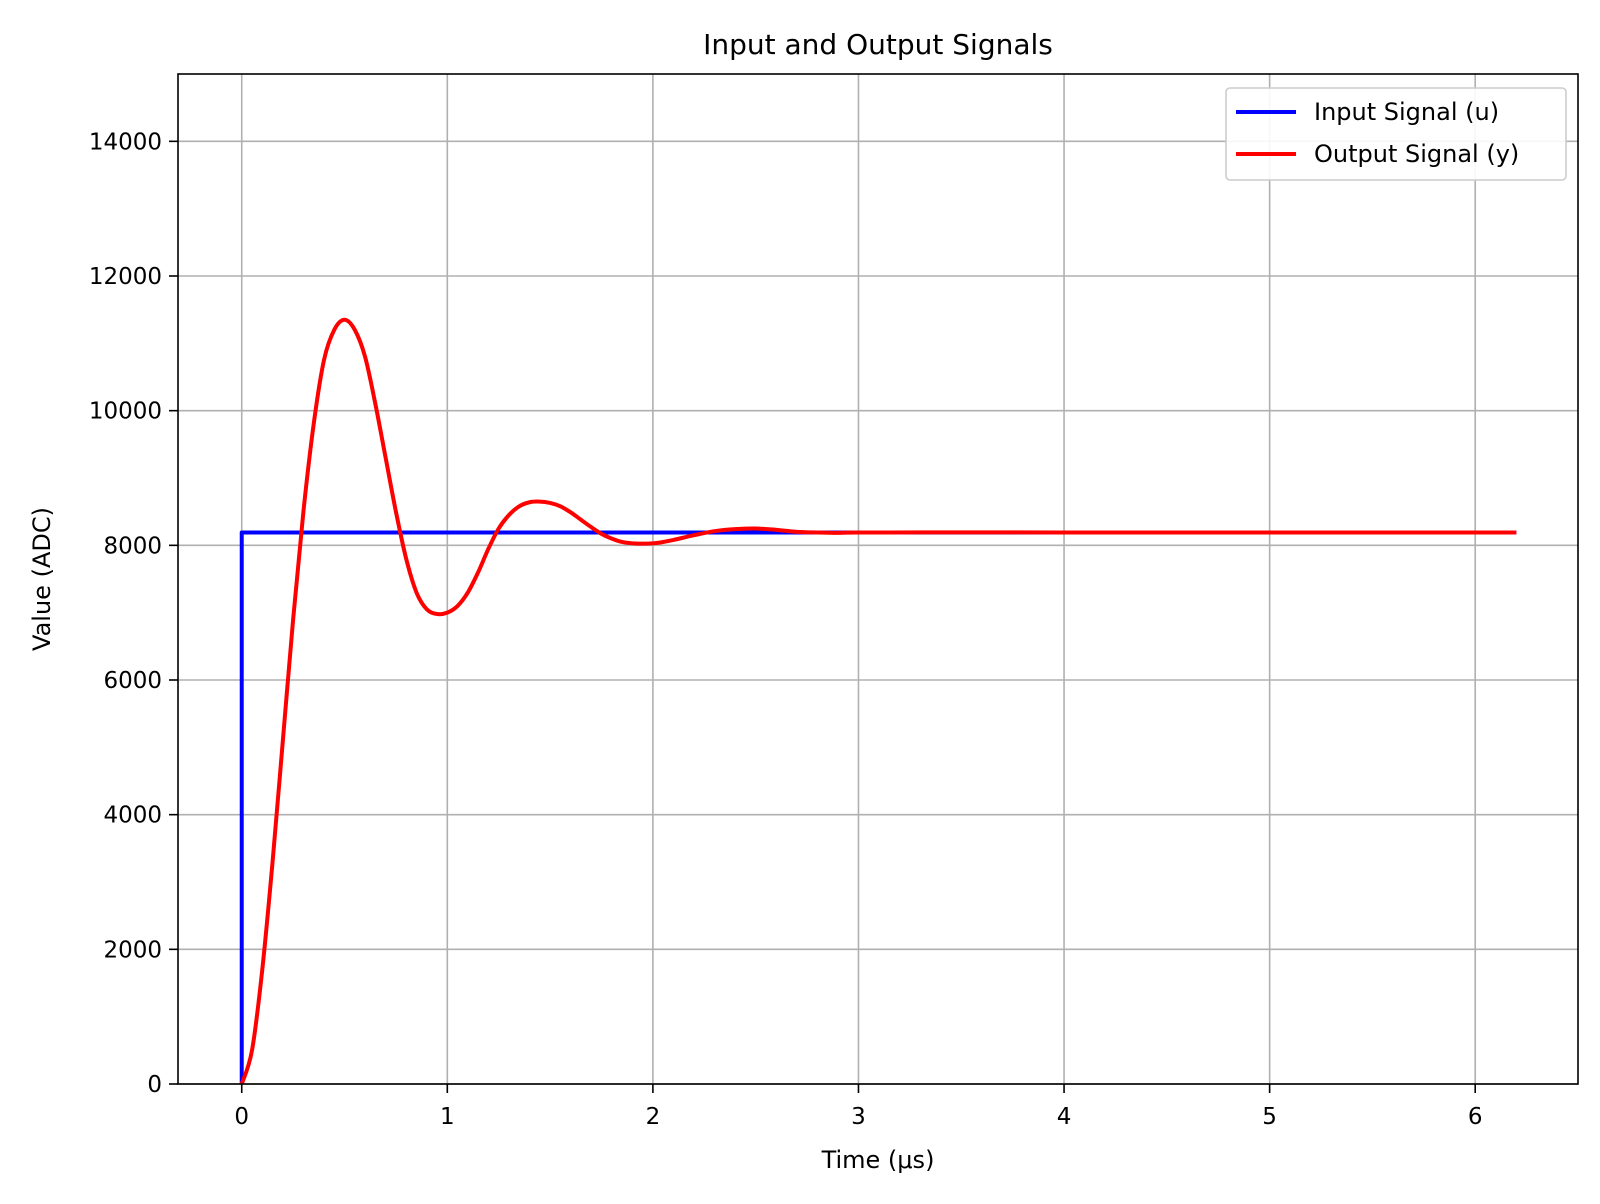 The width and height of the screenshot is (1600, 1204). I want to click on x-tick-label: 1, so click(447, 1117).